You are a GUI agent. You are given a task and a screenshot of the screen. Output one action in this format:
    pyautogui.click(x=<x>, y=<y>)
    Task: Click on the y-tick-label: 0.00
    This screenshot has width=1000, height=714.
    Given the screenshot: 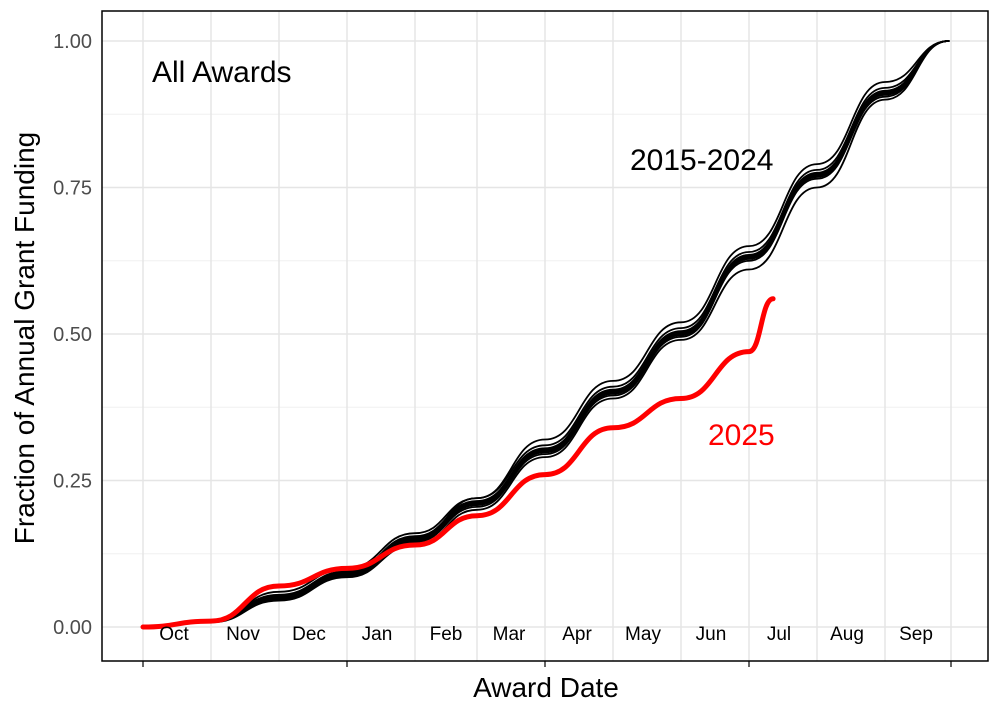 What is the action you would take?
    pyautogui.click(x=72, y=628)
    